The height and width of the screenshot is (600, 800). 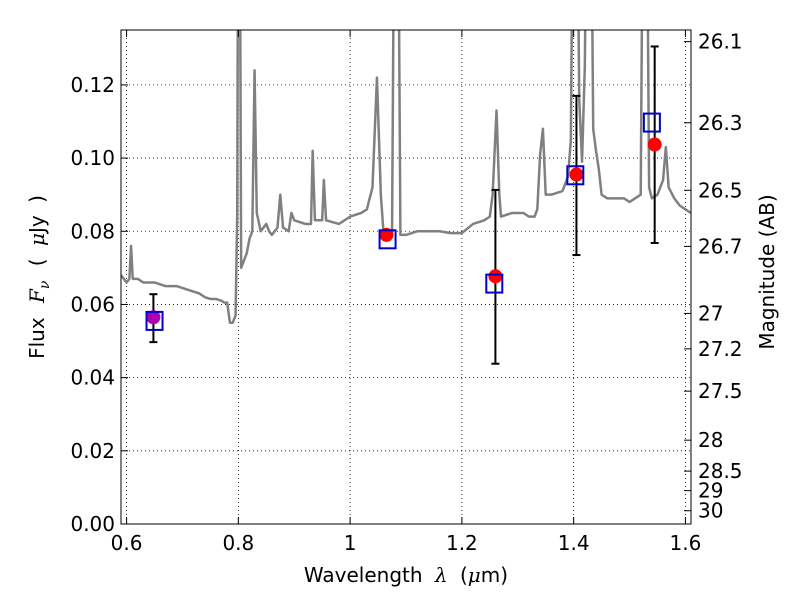 What do you see at coordinates (39, 277) in the screenshot?
I see `y-axis-label: Flux Fν ( μJy )` at bounding box center [39, 277].